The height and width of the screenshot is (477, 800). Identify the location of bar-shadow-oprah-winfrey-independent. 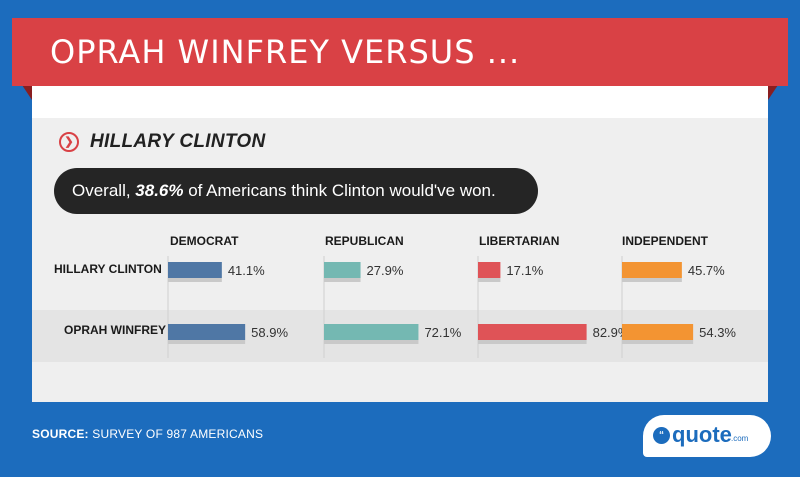
(658, 342).